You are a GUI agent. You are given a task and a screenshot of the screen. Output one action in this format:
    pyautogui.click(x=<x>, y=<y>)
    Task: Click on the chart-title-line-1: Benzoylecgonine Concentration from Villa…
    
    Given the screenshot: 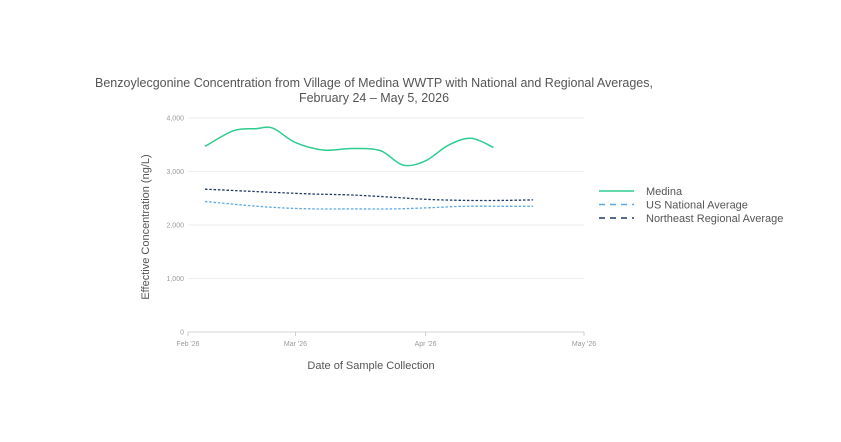 What is the action you would take?
    pyautogui.click(x=374, y=83)
    